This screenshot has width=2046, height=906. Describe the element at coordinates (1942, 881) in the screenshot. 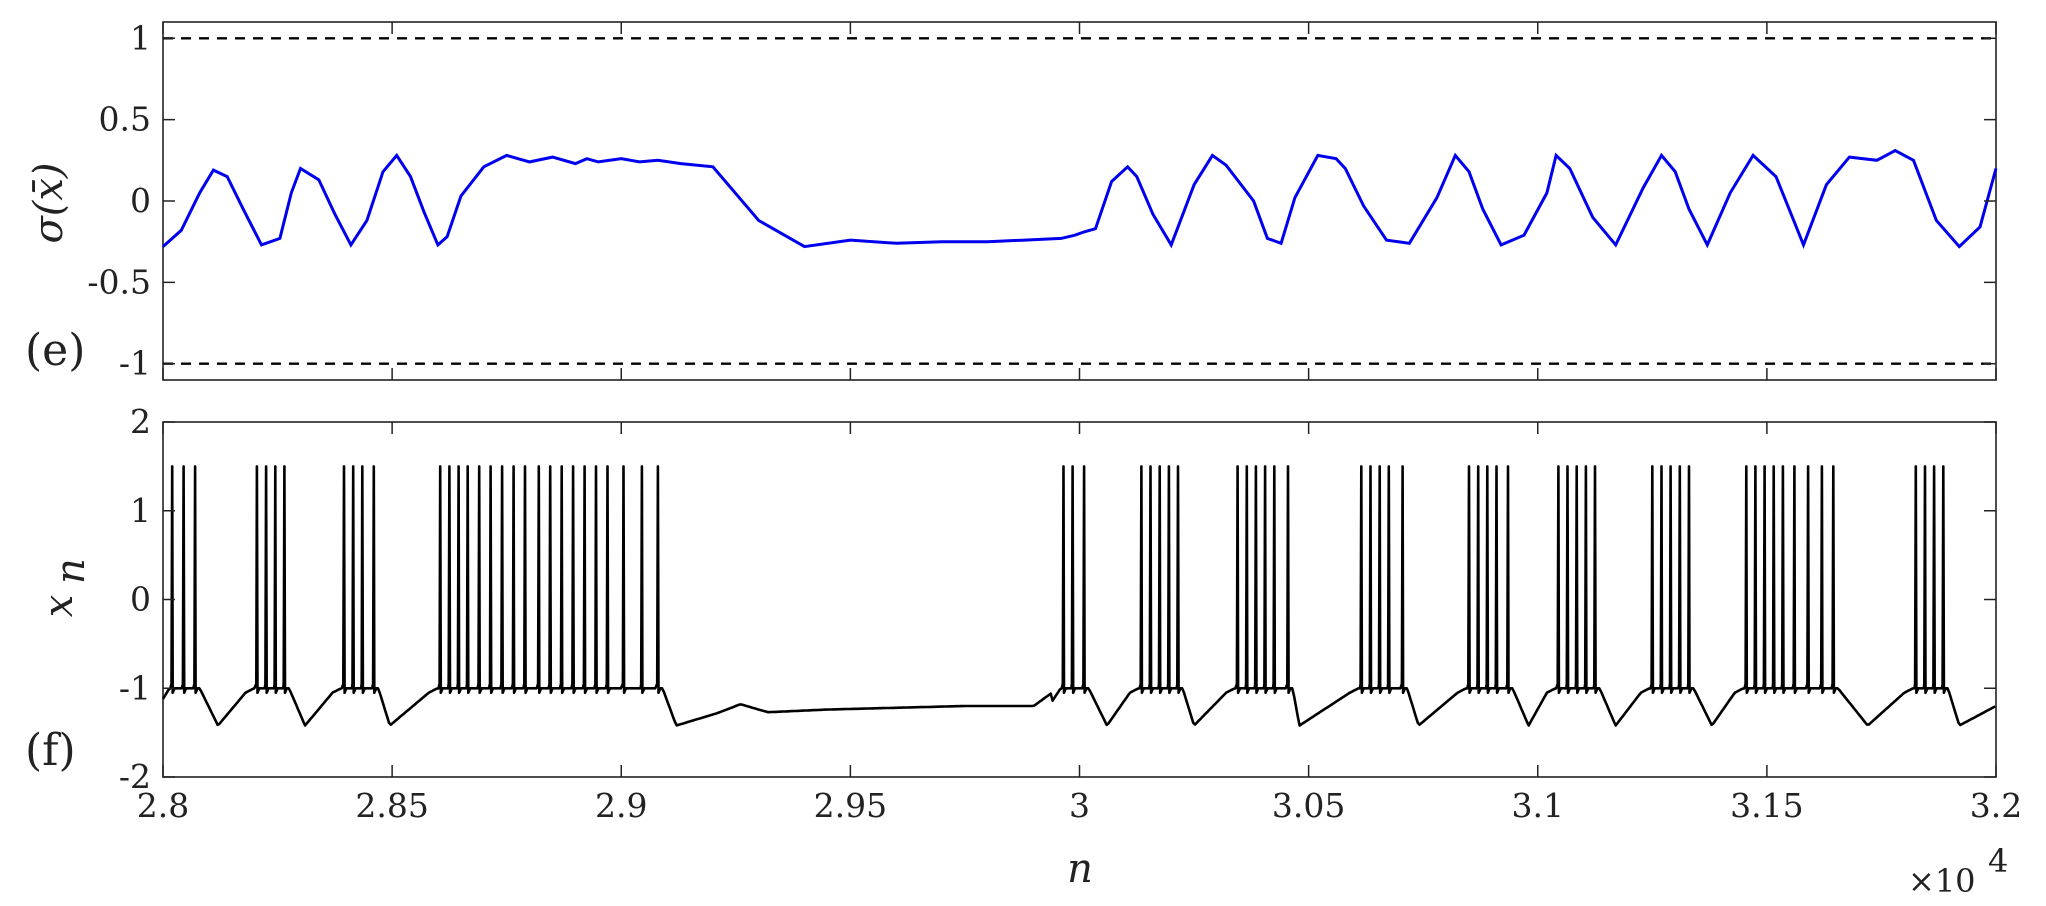

I see `x-exponent-base: ×10` at that location.